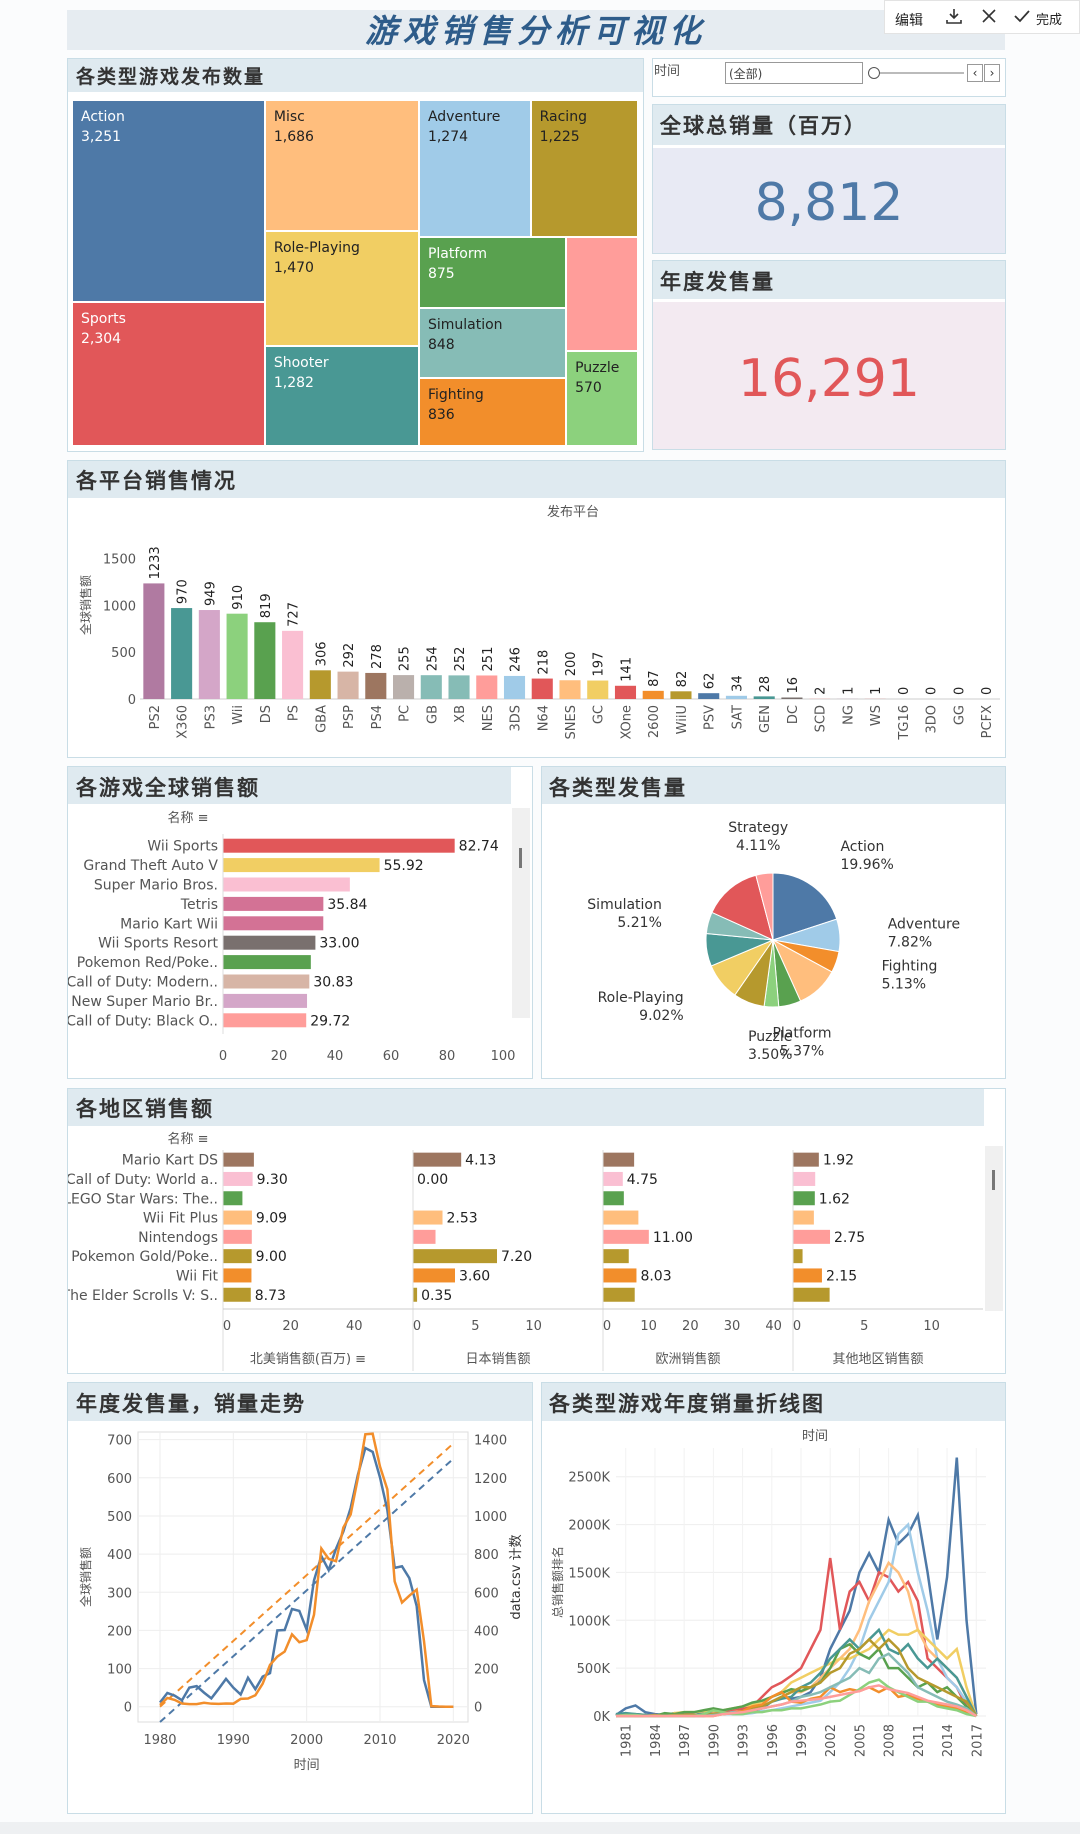 The image size is (1080, 1834). What do you see at coordinates (123, 653) in the screenshot?
I see `platform-ytick: 500` at bounding box center [123, 653].